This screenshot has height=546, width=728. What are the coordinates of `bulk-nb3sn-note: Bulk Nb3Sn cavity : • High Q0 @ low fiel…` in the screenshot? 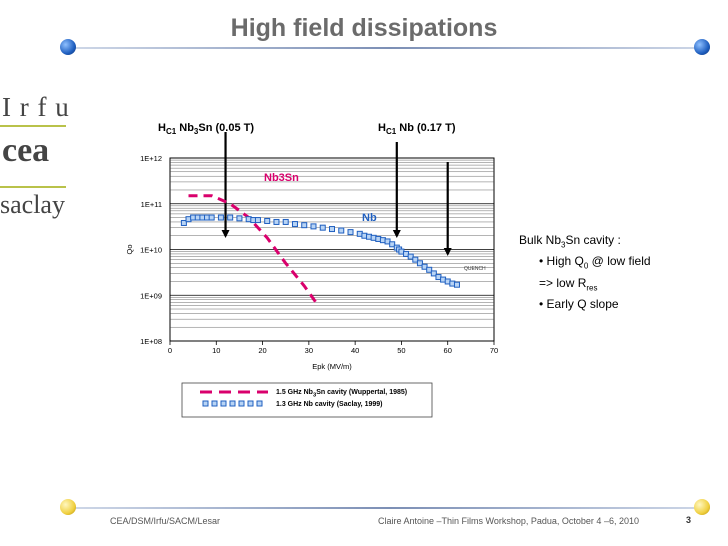 It's located at (585, 272).